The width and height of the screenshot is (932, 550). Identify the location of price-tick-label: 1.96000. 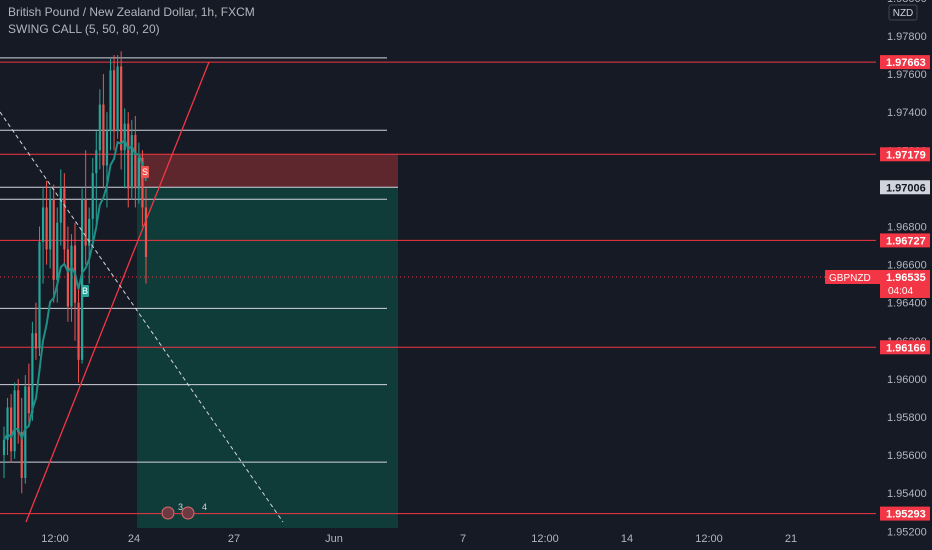
(907, 380).